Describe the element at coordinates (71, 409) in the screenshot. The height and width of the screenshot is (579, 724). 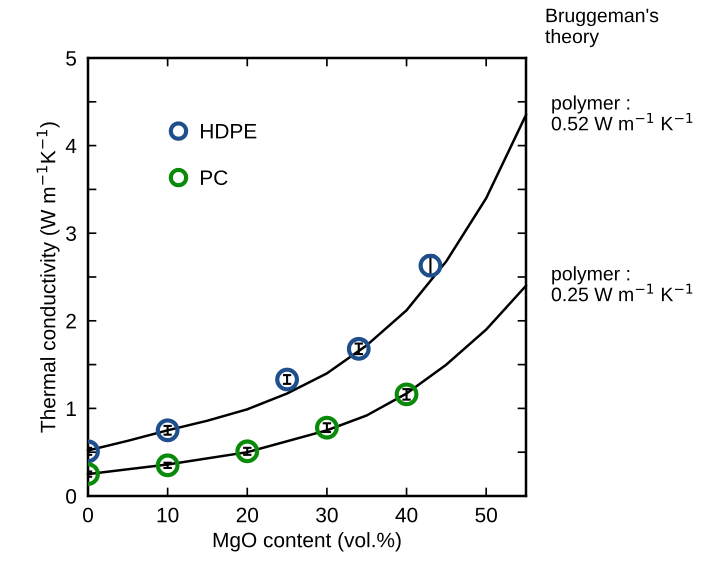
I see `y-tick-label: 1` at that location.